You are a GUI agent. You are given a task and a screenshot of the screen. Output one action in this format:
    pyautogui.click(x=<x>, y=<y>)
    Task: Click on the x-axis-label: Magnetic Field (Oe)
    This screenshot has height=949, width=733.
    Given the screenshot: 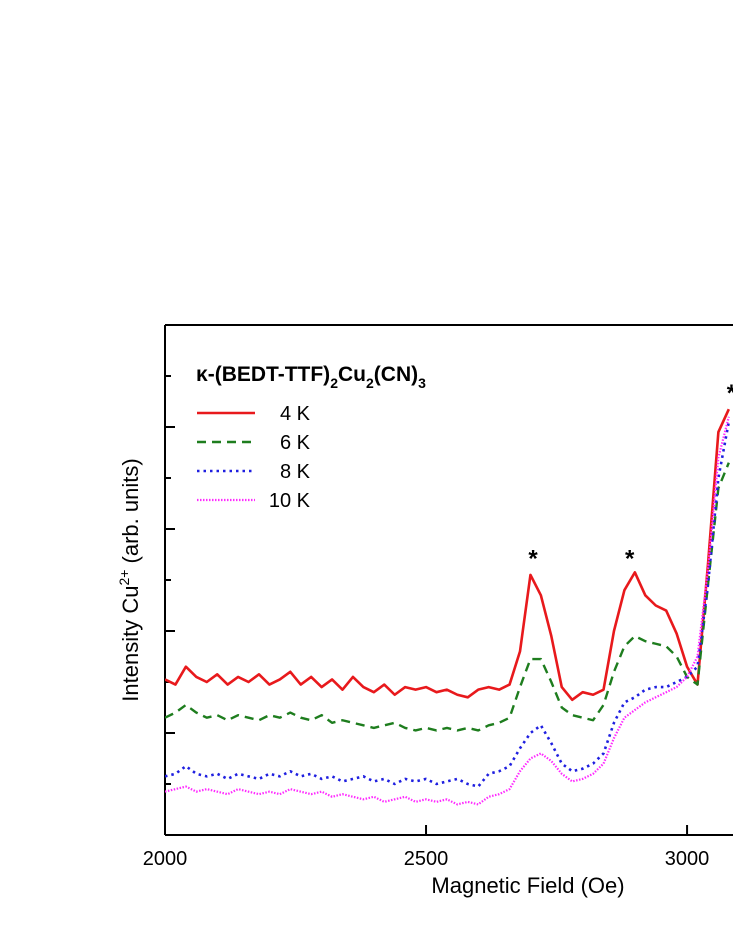 What is the action you would take?
    pyautogui.click(x=527, y=885)
    